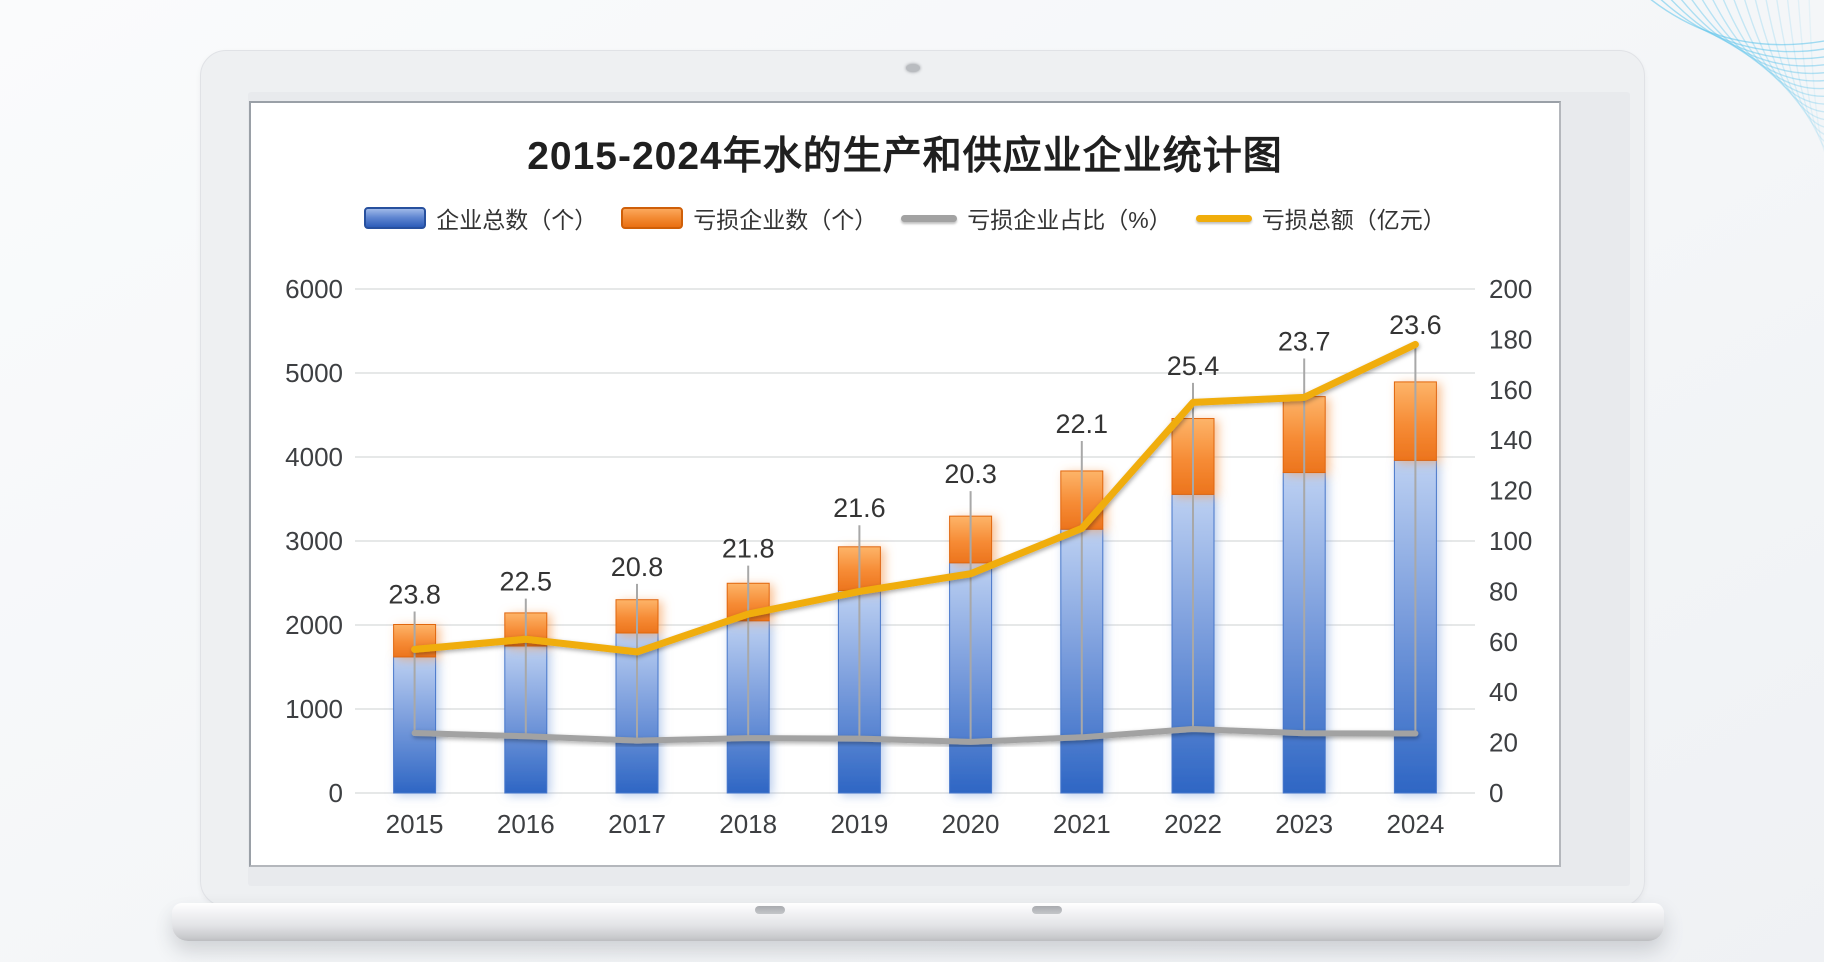 The width and height of the screenshot is (1824, 962). Describe the element at coordinates (637, 567) in the screenshot. I see `ratio-data-label: 20.8` at that location.